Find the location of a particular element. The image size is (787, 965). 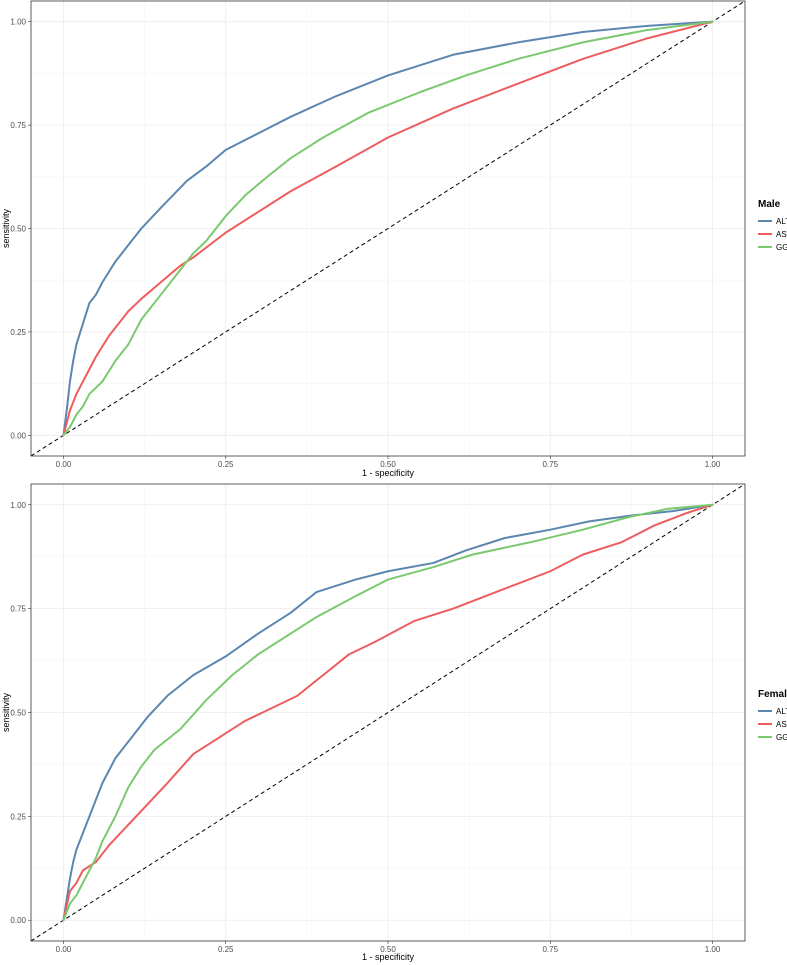

legend: Male ALT AST GGT is located at coordinates (772, 225).